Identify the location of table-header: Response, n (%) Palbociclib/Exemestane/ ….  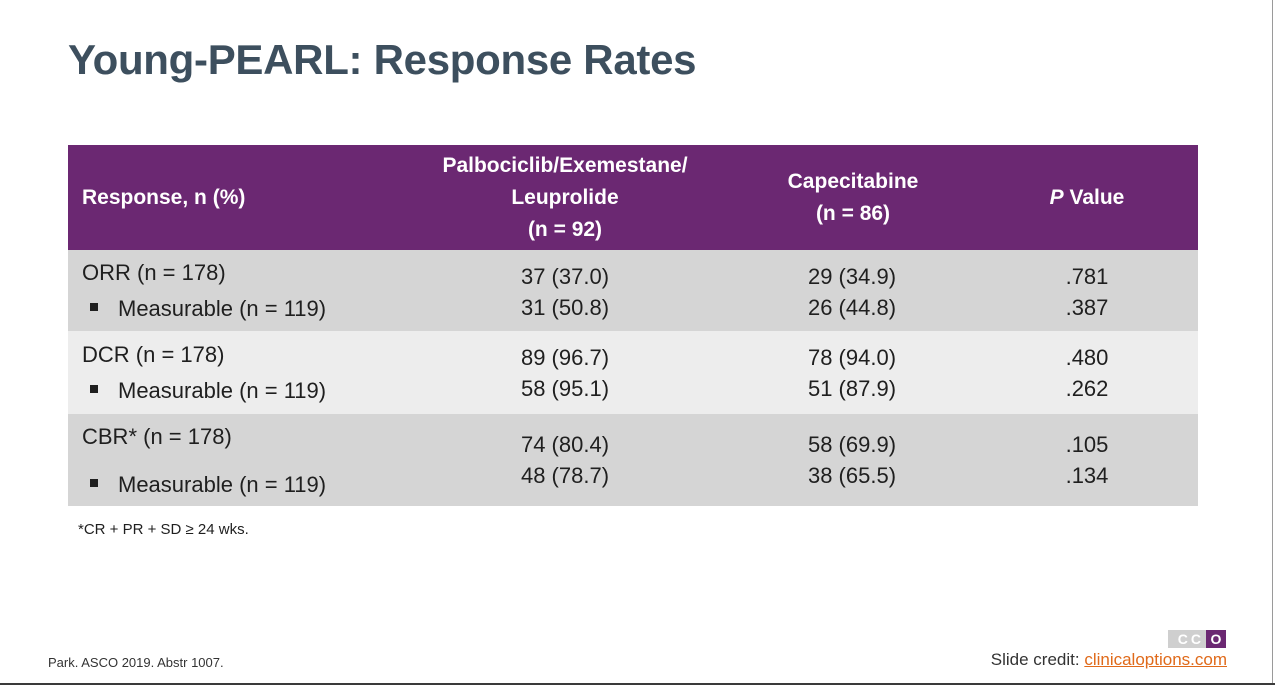
(633, 197).